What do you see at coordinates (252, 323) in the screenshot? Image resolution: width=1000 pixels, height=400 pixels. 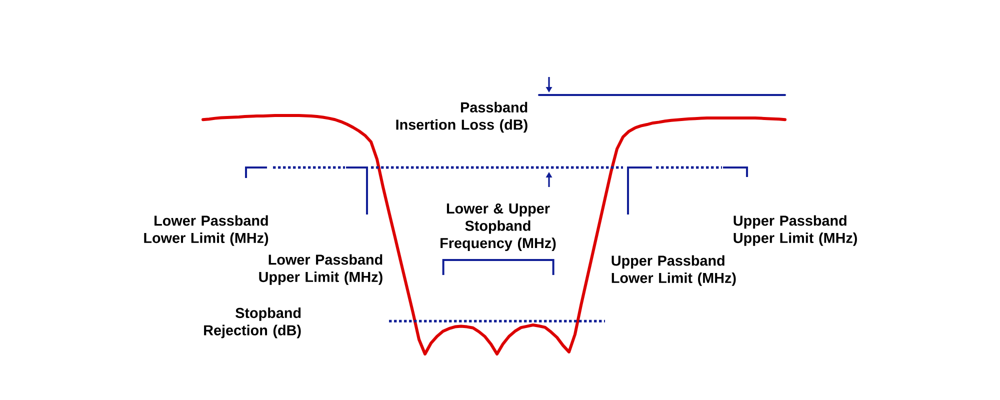 I see `annotation: Stopband Rejection (dB)` at bounding box center [252, 323].